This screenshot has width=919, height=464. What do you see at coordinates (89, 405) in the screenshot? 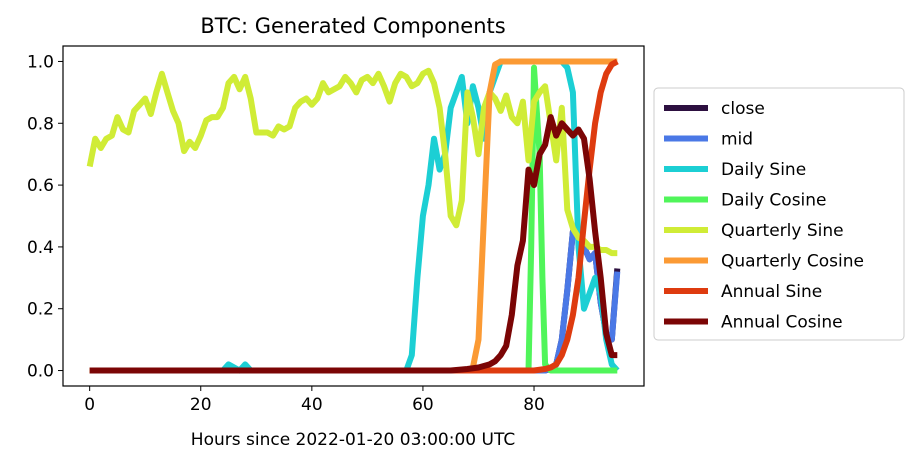
I see `x-tick-label: 0` at bounding box center [89, 405].